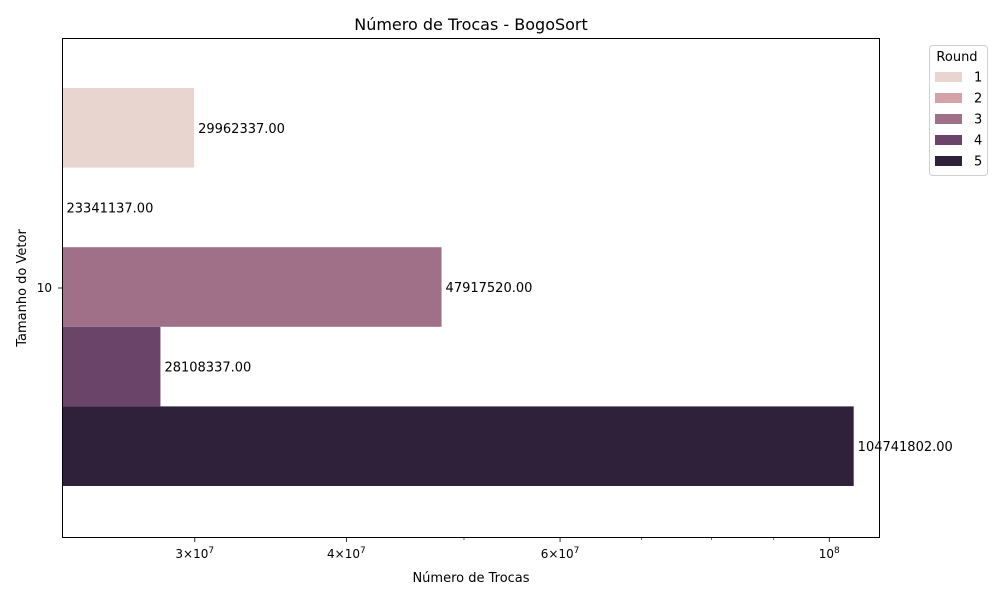 The image size is (1000, 600). What do you see at coordinates (489, 288) in the screenshot?
I see `data-label-round-3: 47917520.00` at bounding box center [489, 288].